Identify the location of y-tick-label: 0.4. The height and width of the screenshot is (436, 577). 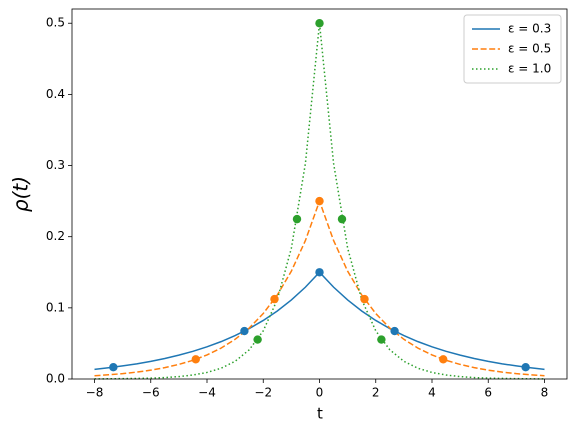
(55, 94).